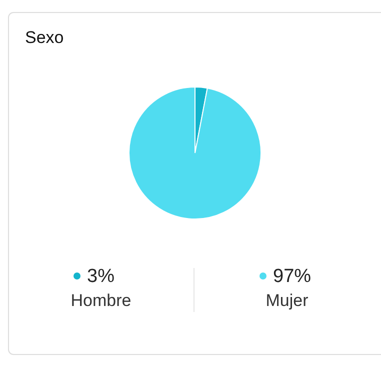 This screenshot has height=376, width=381. I want to click on legend-label: Hombre, so click(101, 300).